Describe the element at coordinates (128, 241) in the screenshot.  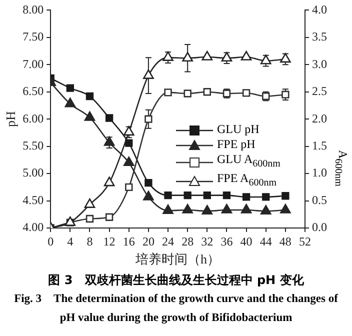
I see `x-tick-label: 16` at that location.